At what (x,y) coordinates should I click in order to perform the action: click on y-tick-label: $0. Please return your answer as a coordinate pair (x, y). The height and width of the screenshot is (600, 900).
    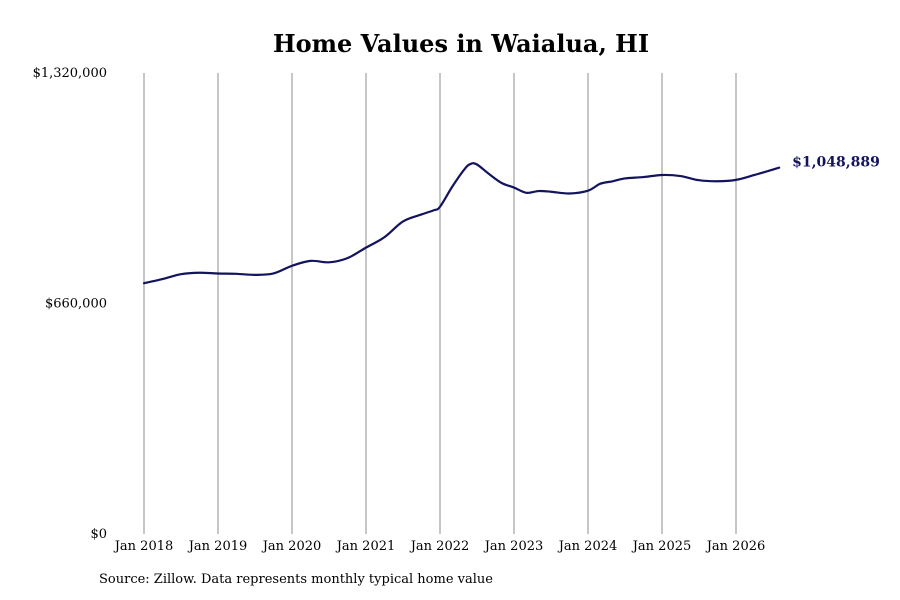
    Looking at the image, I should click on (98, 534).